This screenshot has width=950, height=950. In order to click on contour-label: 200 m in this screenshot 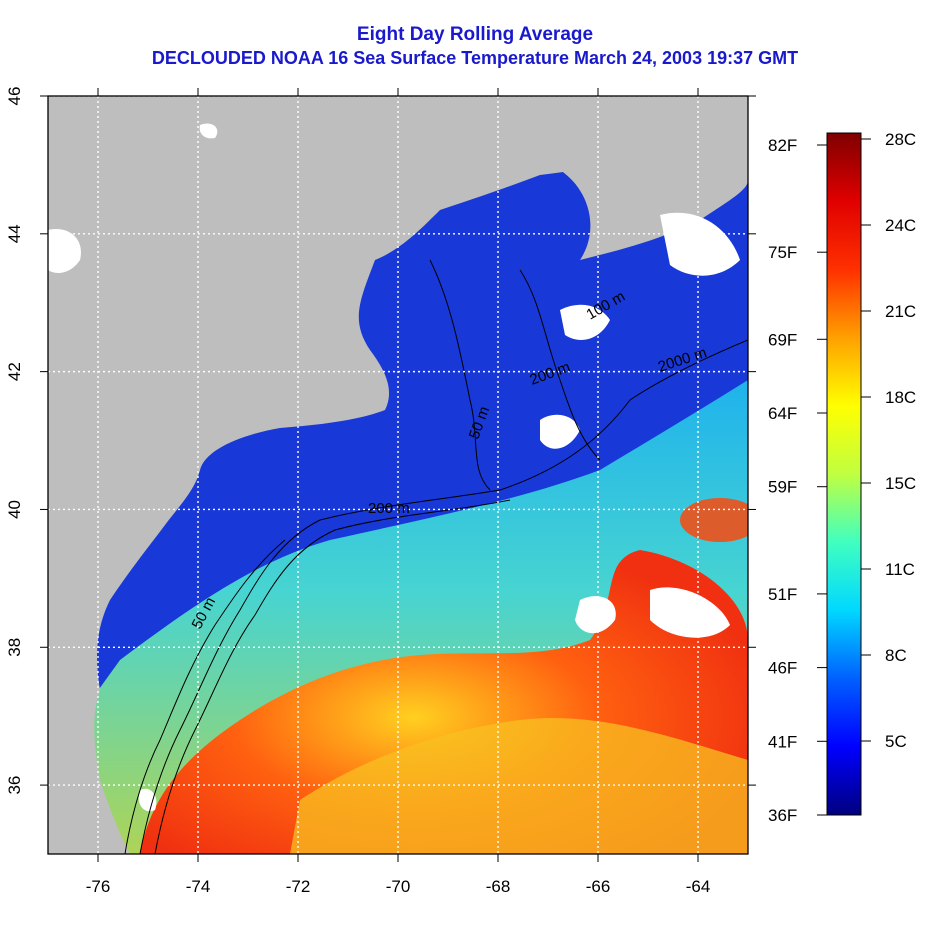, I will do `click(389, 508)`.